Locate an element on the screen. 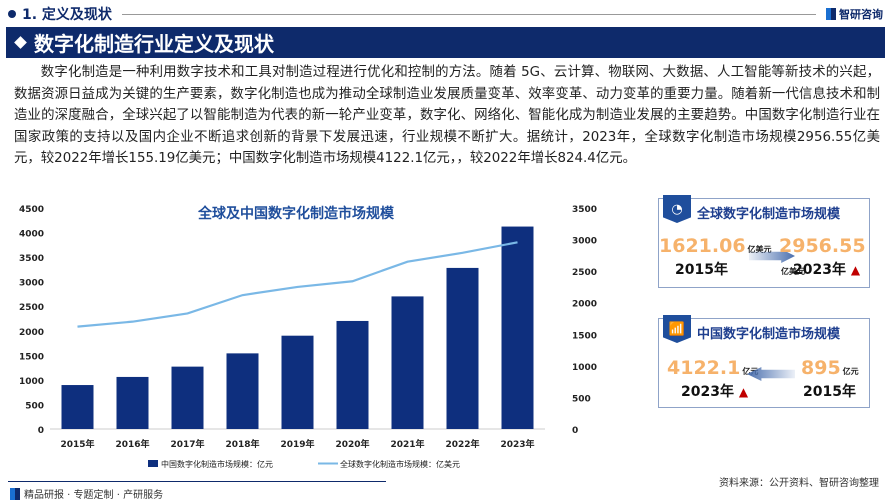 The height and width of the screenshot is (501, 891). divider is located at coordinates (469, 14).